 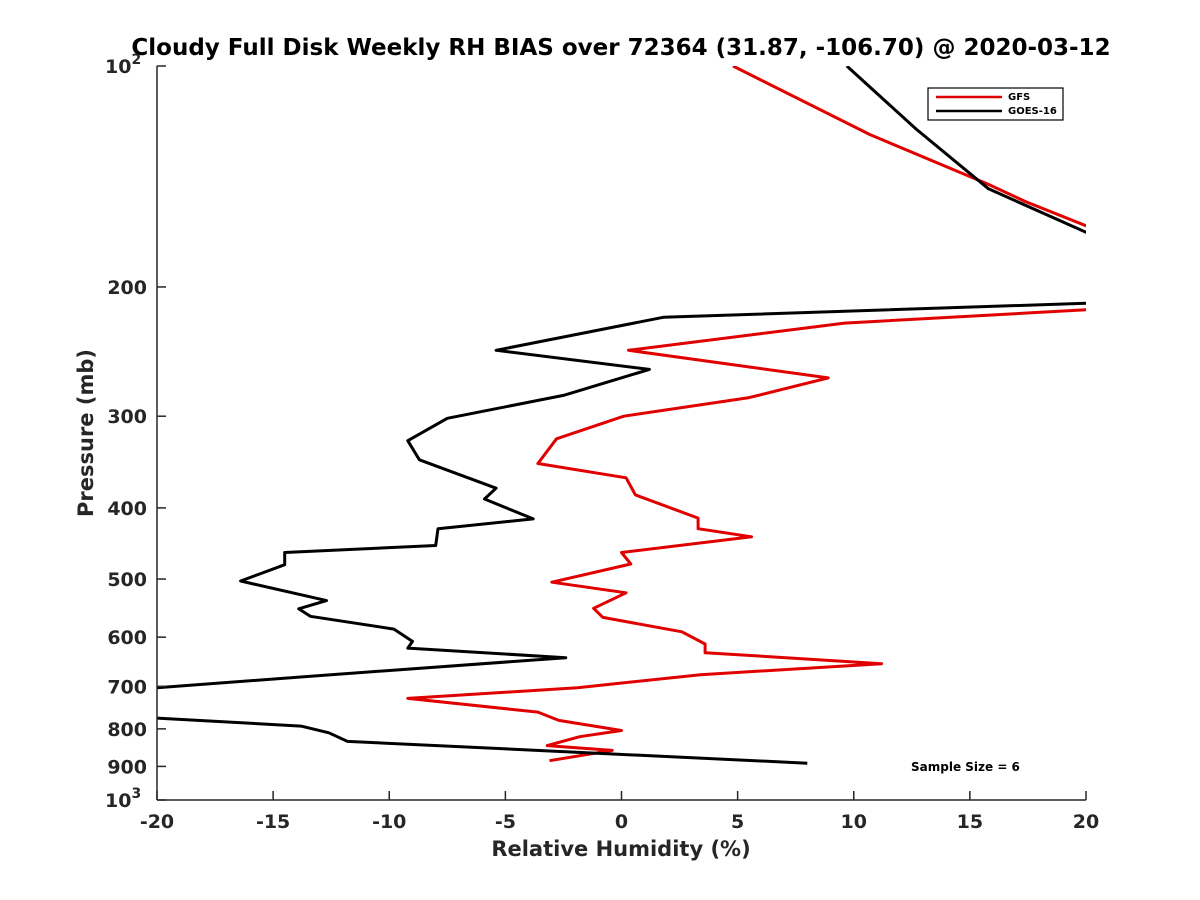 I want to click on y-axis-label: Pressure (mb), so click(x=86, y=433).